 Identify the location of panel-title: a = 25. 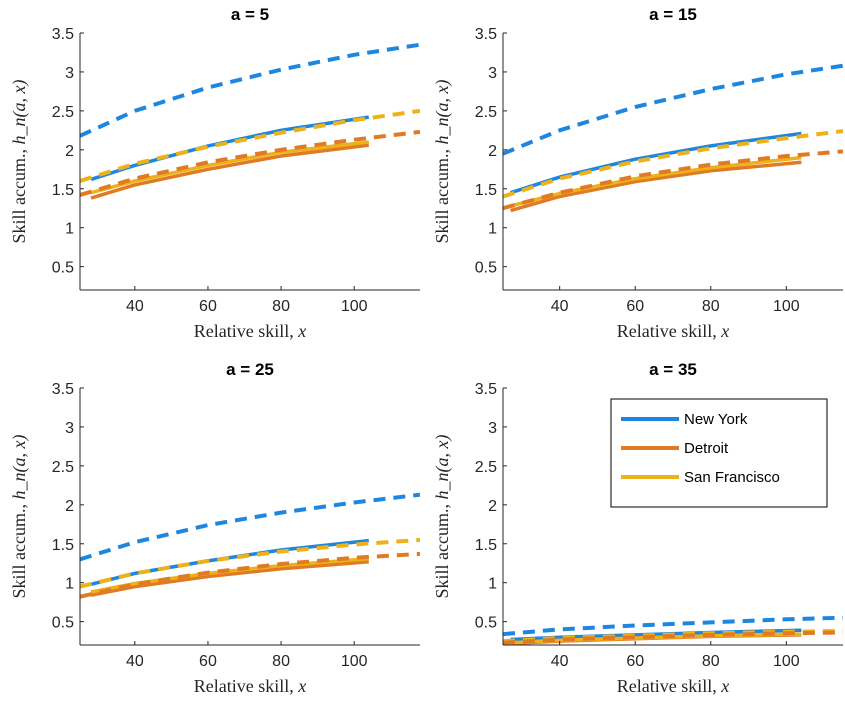
(250, 369).